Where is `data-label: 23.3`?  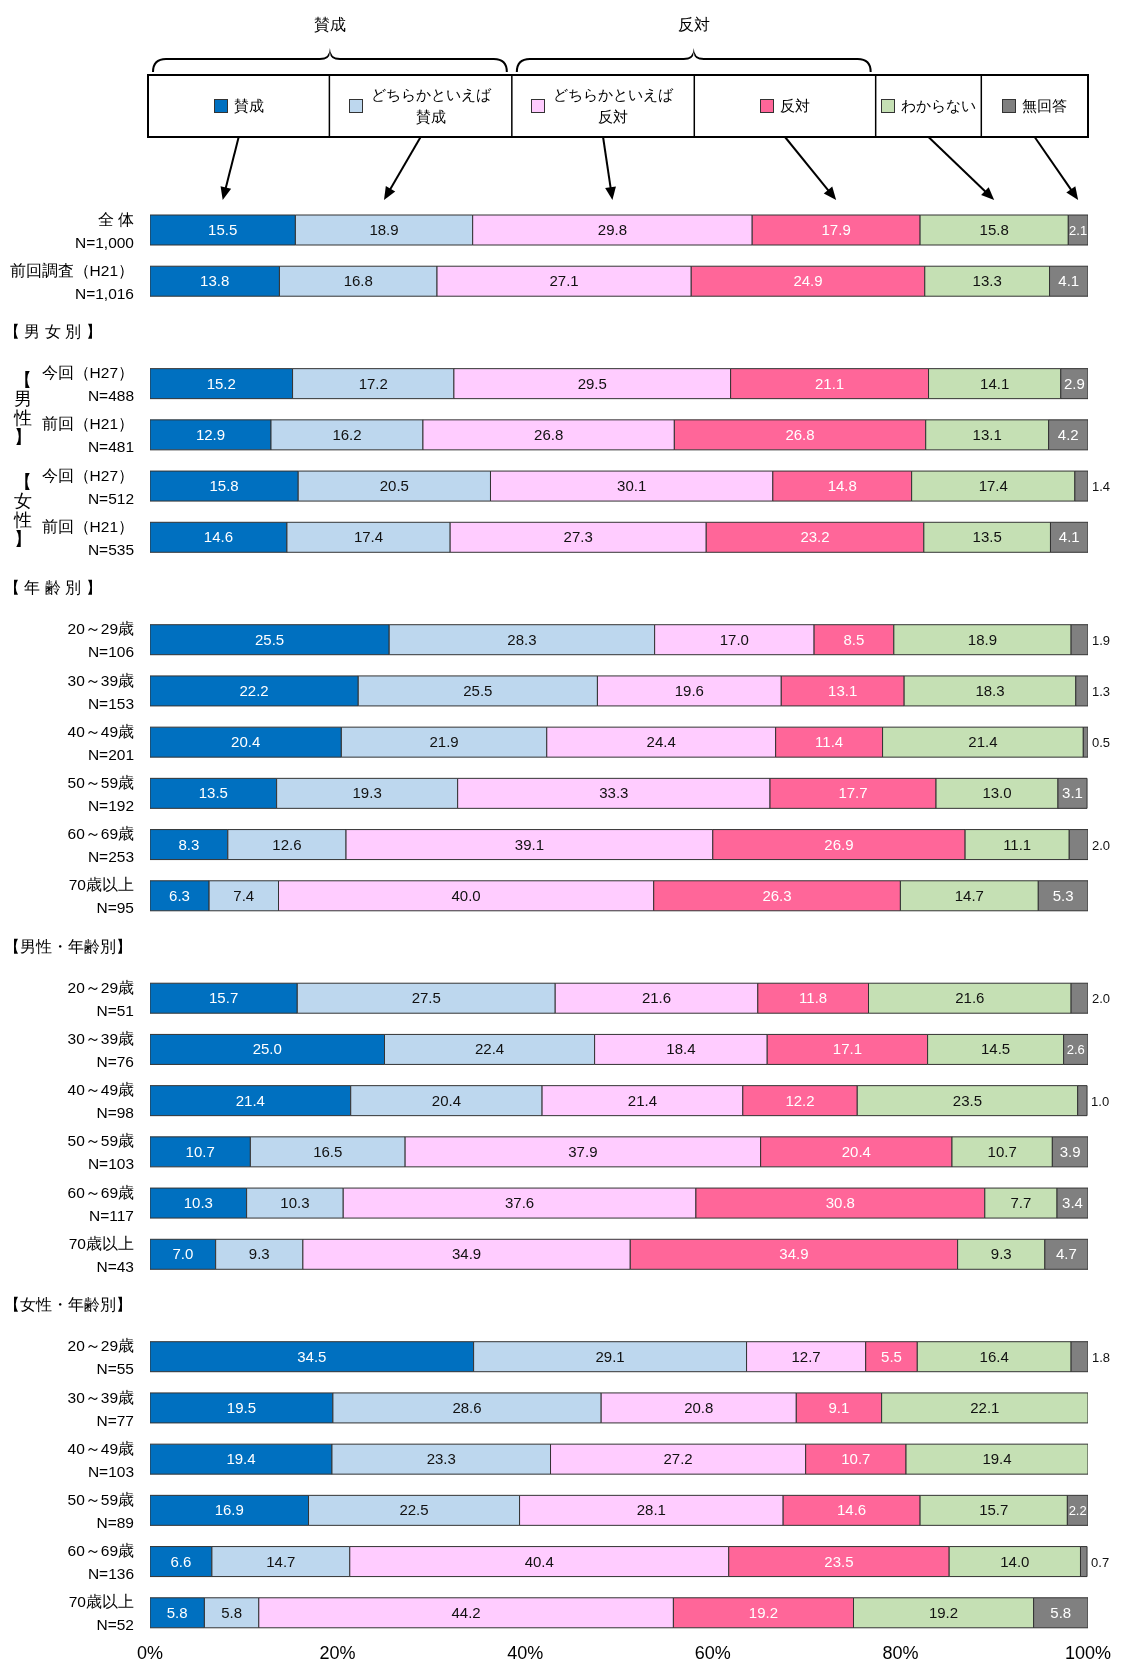
data-label: 23.3 is located at coordinates (441, 1459).